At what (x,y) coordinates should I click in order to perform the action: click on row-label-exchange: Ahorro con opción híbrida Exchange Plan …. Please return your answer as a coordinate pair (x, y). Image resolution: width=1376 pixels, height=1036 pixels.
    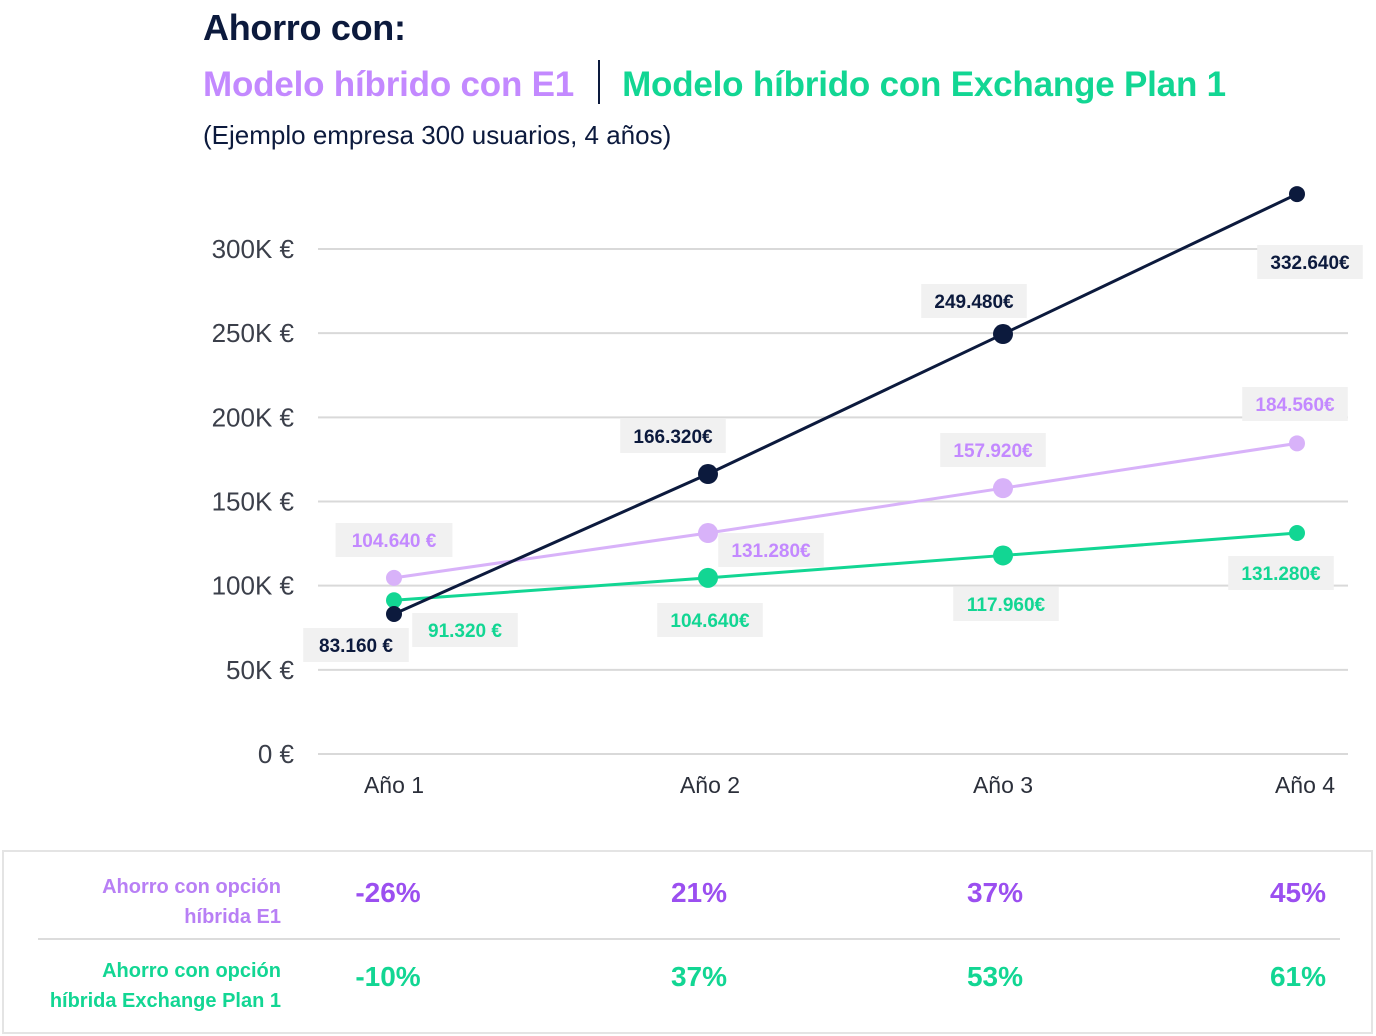
    Looking at the image, I should click on (140, 986).